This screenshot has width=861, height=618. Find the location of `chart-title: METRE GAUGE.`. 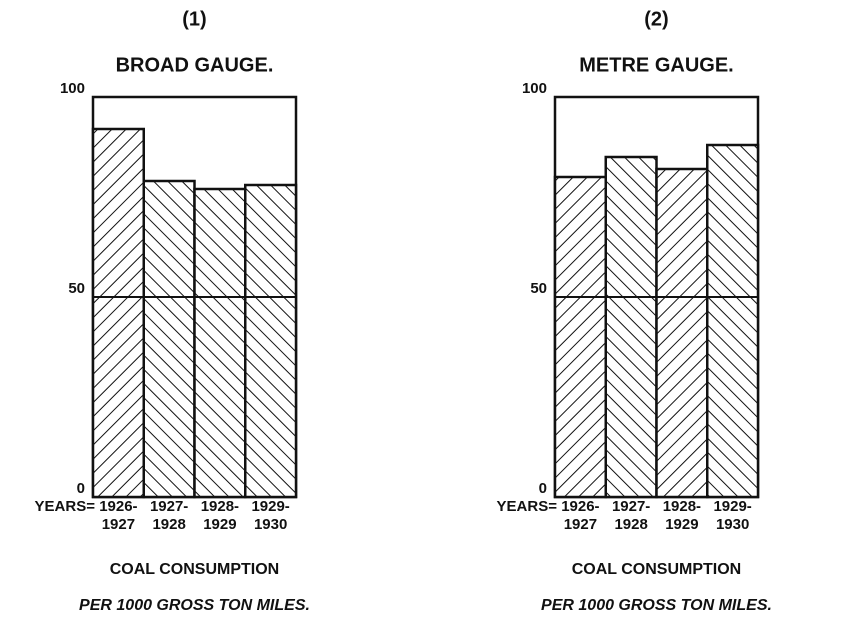

chart-title: METRE GAUGE. is located at coordinates (656, 65).